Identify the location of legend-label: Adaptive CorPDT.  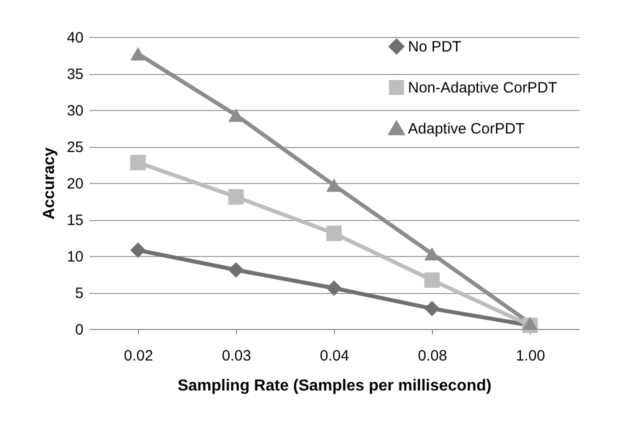
(466, 129).